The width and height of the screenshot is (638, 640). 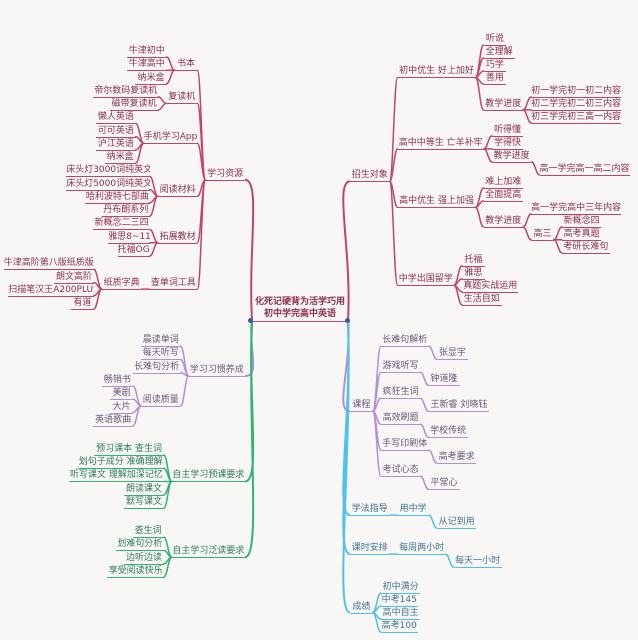 What do you see at coordinates (147, 52) in the screenshot?
I see `topic-label: 牛津初中` at bounding box center [147, 52].